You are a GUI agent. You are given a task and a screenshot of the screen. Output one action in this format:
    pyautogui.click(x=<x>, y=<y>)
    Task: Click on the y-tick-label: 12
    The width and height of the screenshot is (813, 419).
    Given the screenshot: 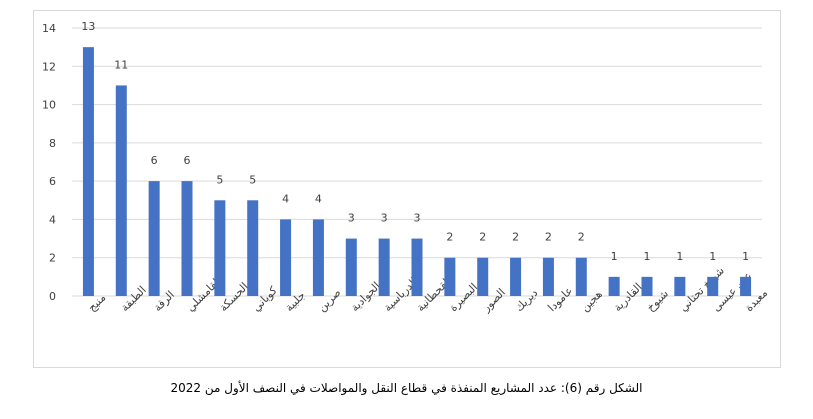 What is the action you would take?
    pyautogui.click(x=49, y=66)
    